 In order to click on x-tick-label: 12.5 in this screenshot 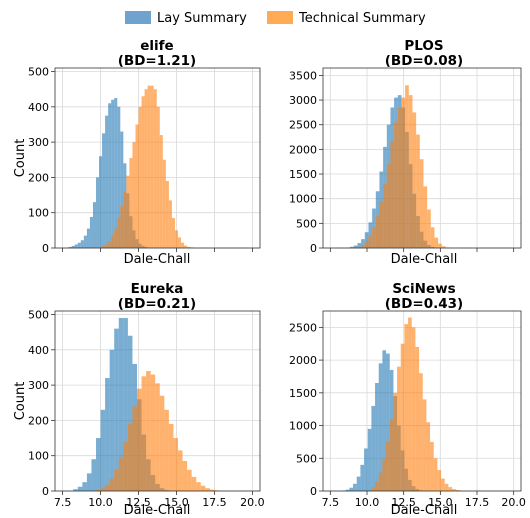, I will do `click(403, 502)`.